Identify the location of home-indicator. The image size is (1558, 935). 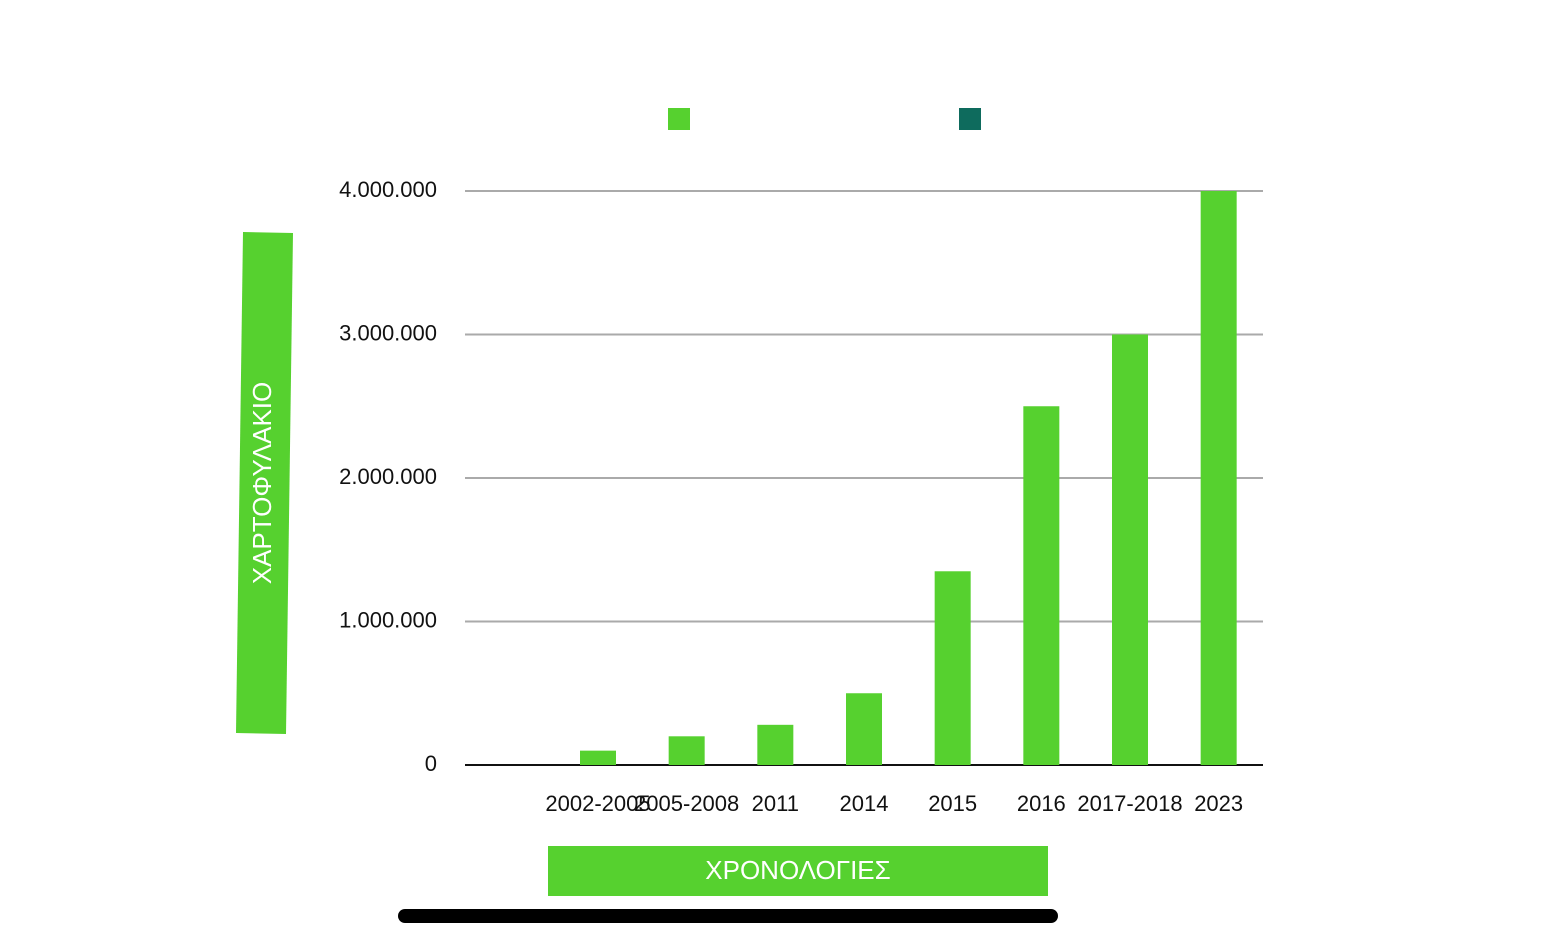
(728, 916).